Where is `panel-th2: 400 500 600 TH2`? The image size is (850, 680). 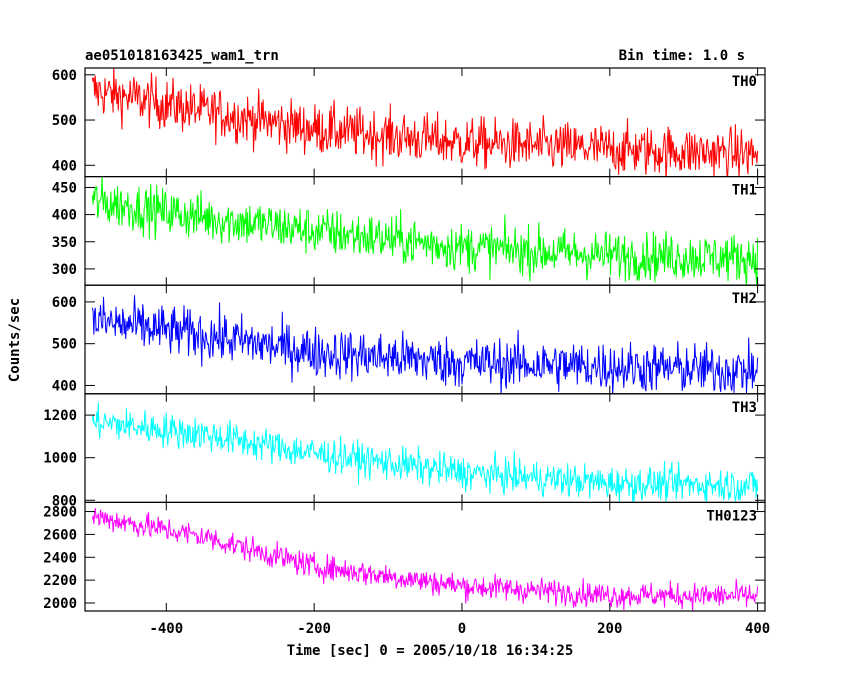 panel-th2: 400 500 600 TH2 is located at coordinates (409, 339).